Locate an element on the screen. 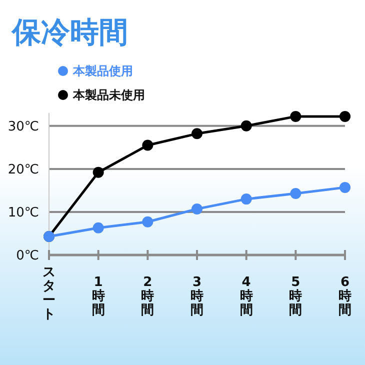 The height and width of the screenshot is (365, 365). legend-label: 本製品未使用 is located at coordinates (108, 95).